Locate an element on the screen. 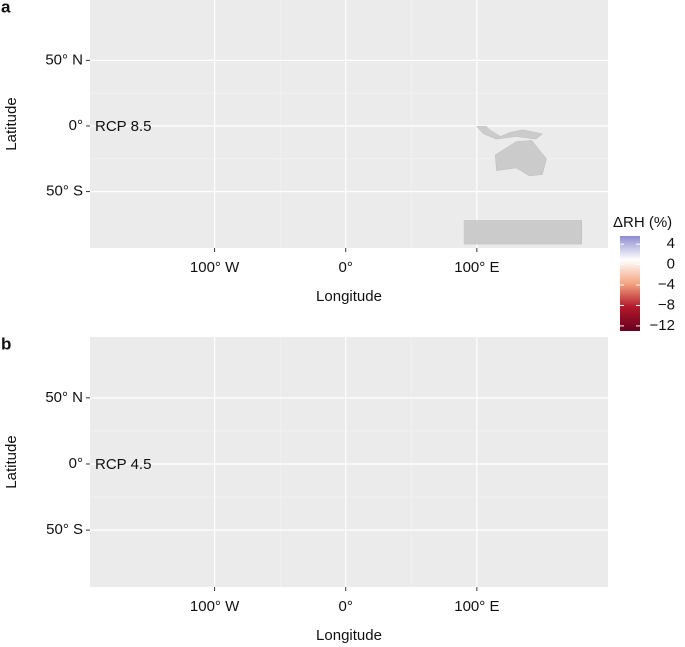 Image resolution: width=685 pixels, height=647 pixels. colorbar-tick-label: 4 is located at coordinates (671, 243).